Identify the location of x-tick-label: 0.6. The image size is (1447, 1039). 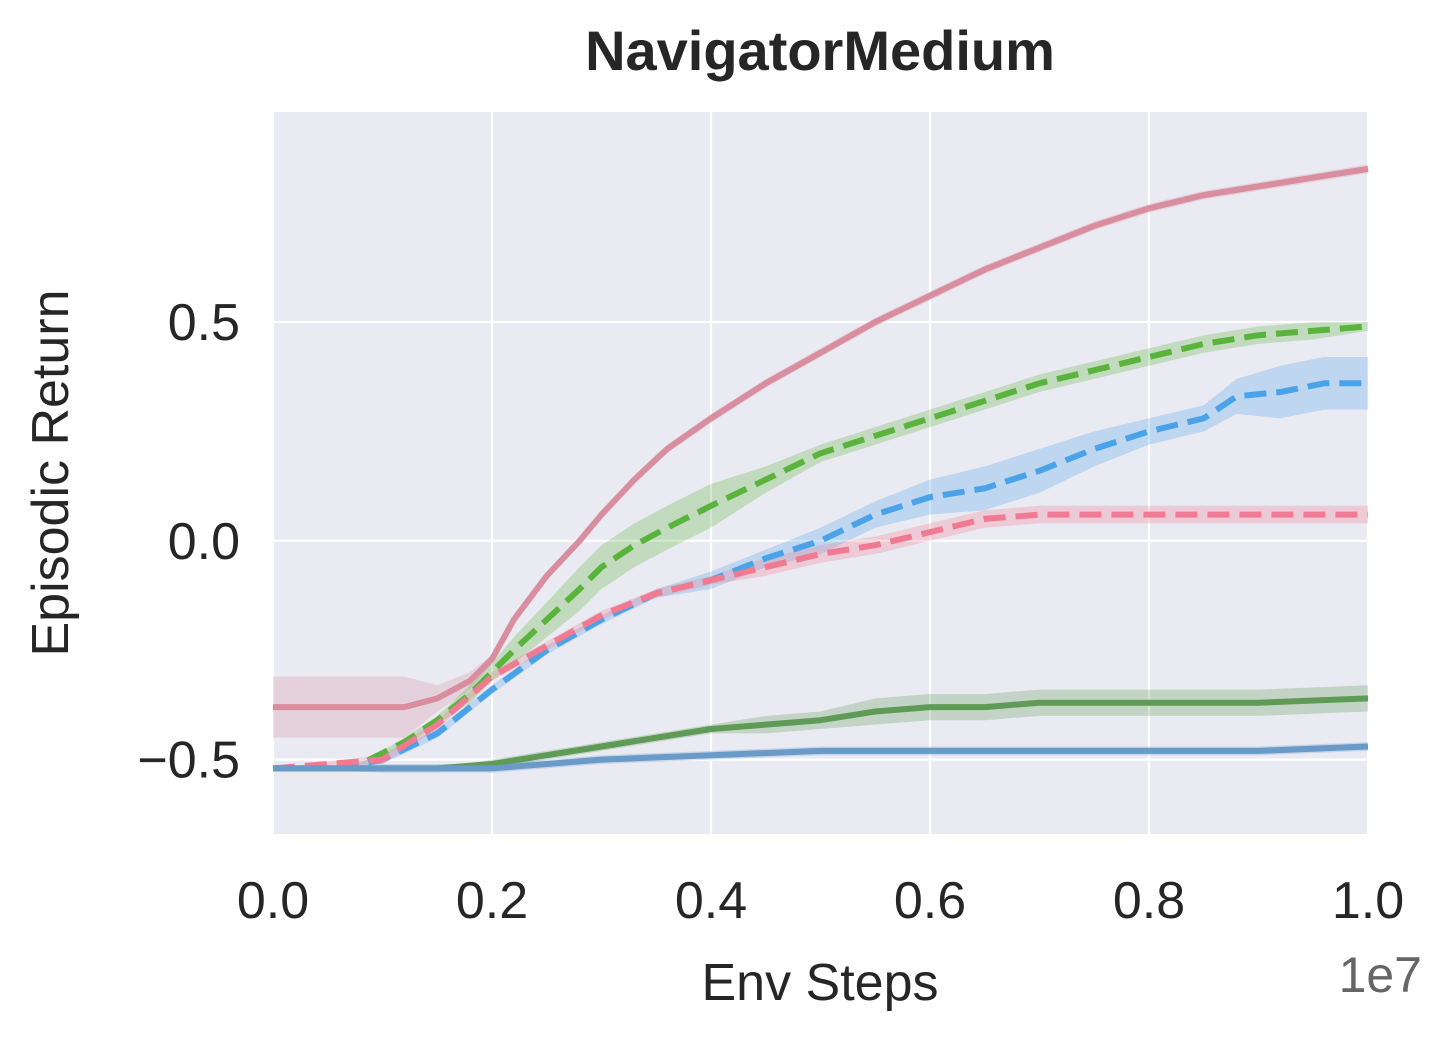
(930, 901).